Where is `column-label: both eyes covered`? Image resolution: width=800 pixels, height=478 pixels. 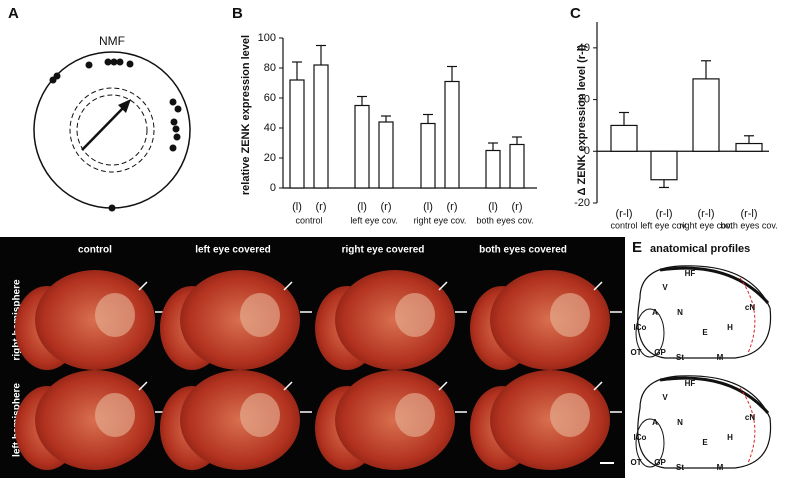 column-label: both eyes covered is located at coordinates (523, 250).